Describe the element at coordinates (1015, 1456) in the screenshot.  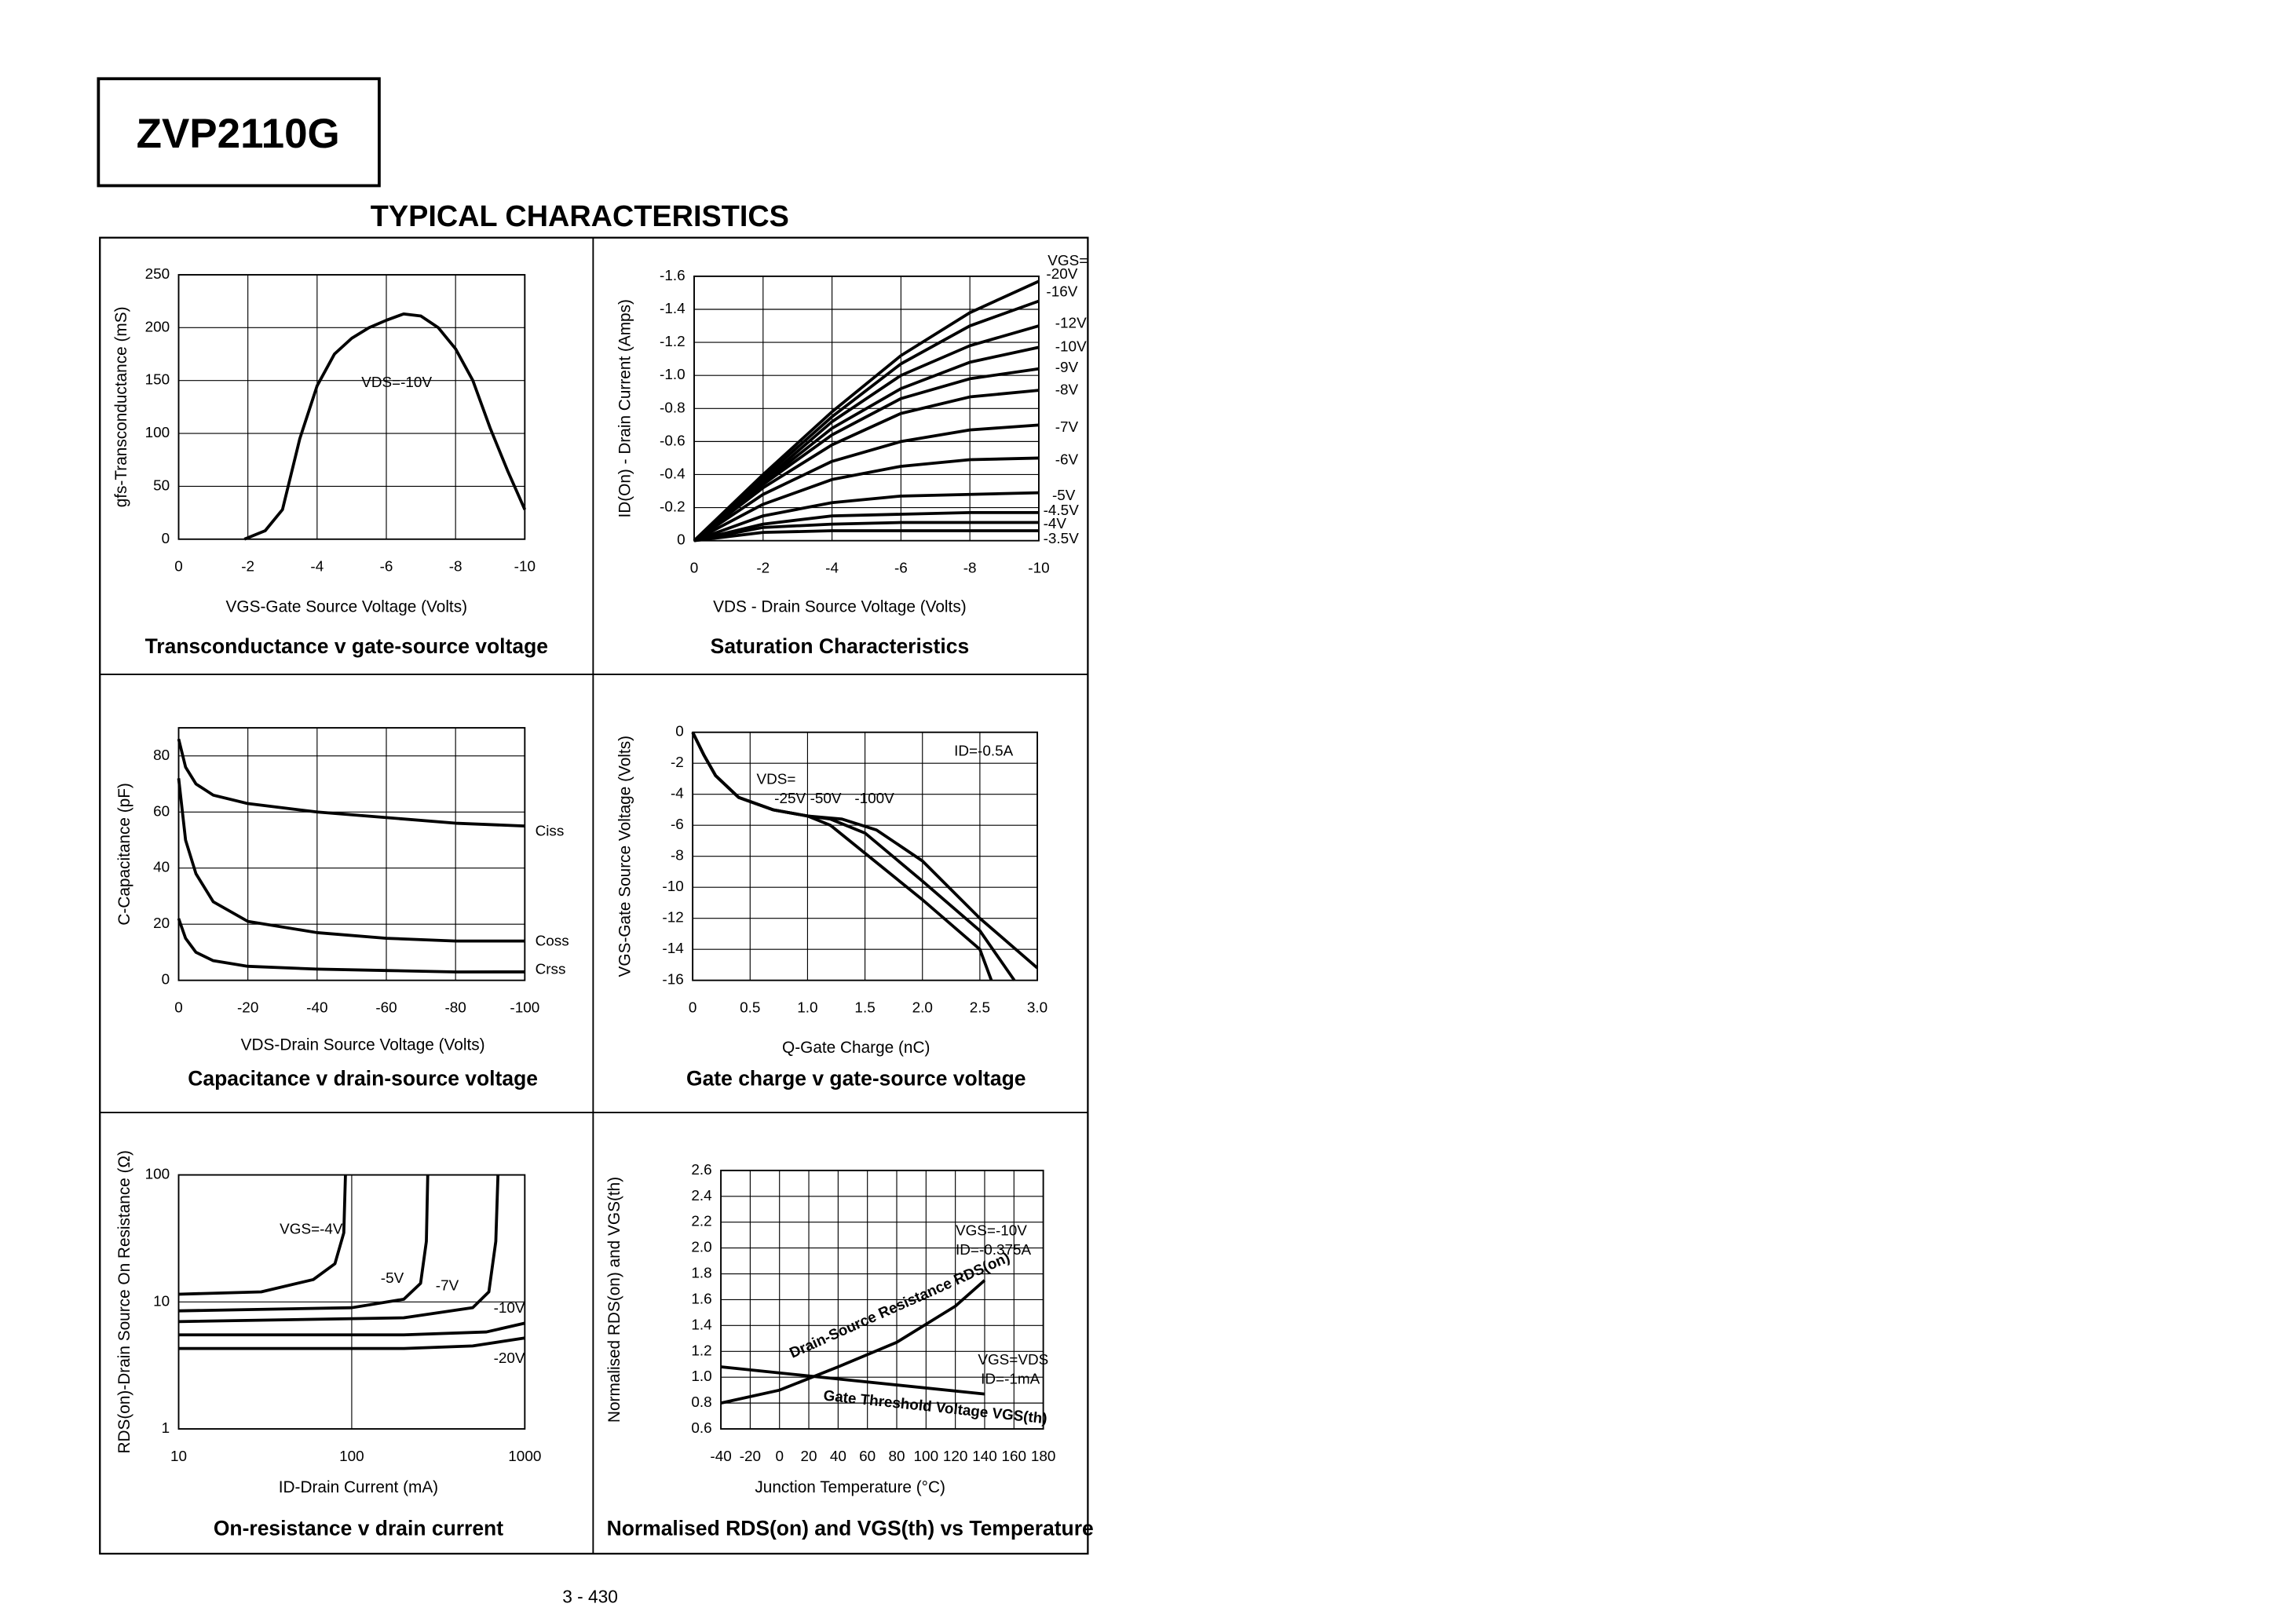
I see `x-tick-label: 160` at that location.